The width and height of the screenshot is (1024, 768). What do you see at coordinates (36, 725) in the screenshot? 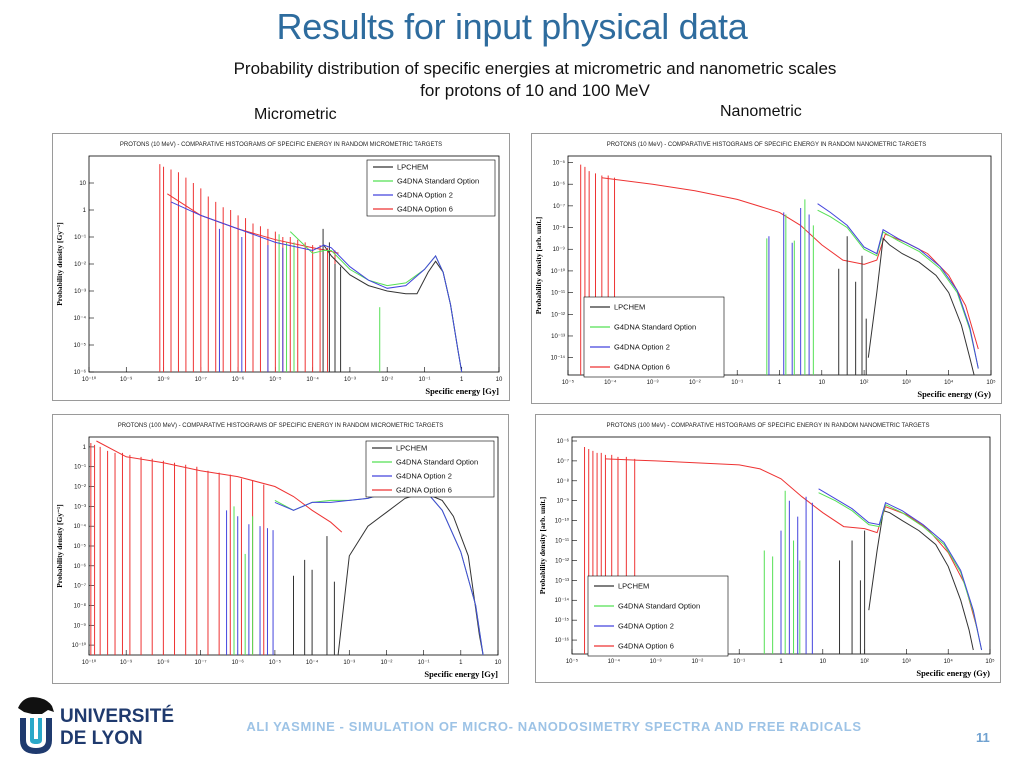
I see `lion-emblem` at bounding box center [36, 725].